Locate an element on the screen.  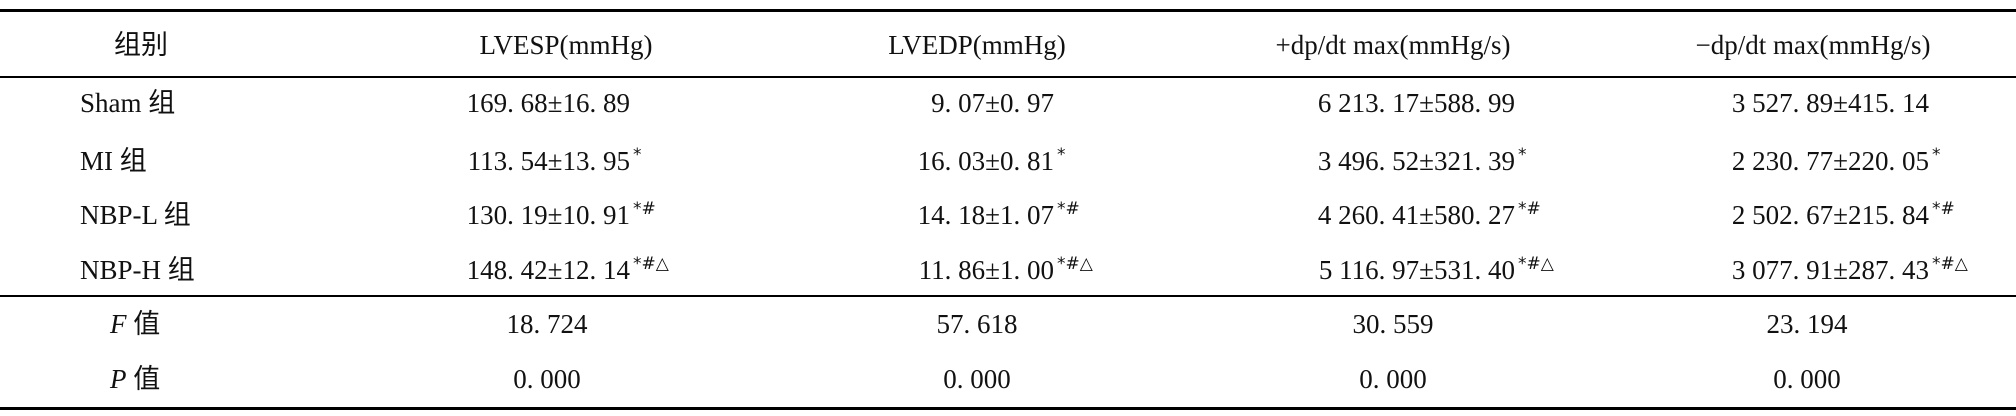
table-cell: 57. 618 is located at coordinates (977, 324).